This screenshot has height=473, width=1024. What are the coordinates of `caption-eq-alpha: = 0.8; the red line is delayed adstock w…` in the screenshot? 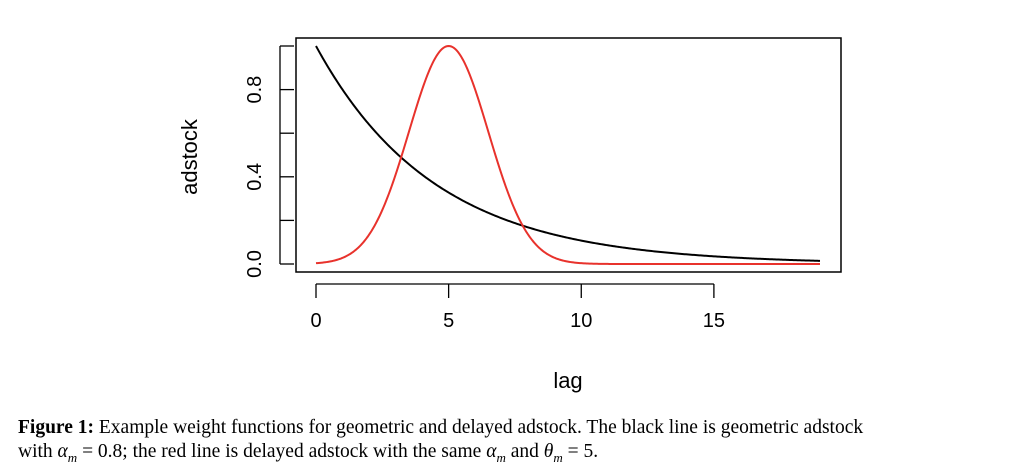 It's located at (282, 451).